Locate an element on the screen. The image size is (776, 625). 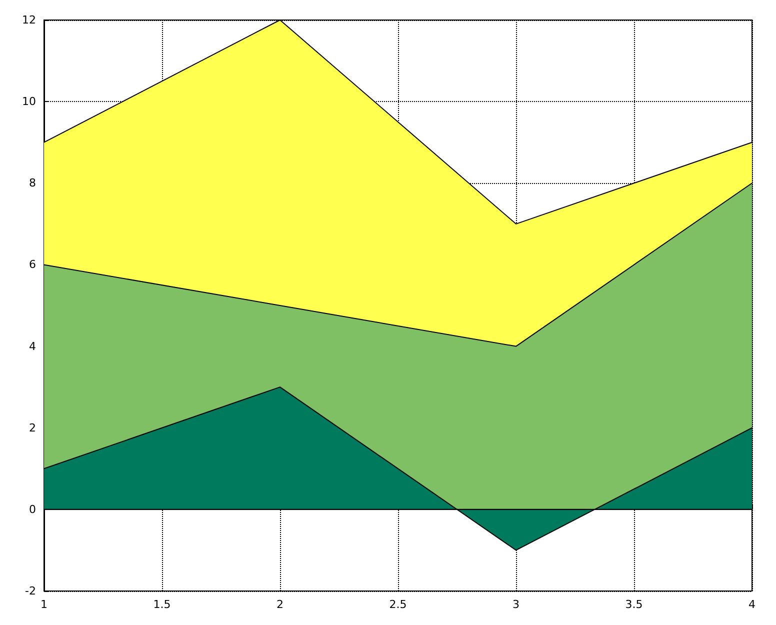
y-tick-label: 2 is located at coordinates (32, 427).